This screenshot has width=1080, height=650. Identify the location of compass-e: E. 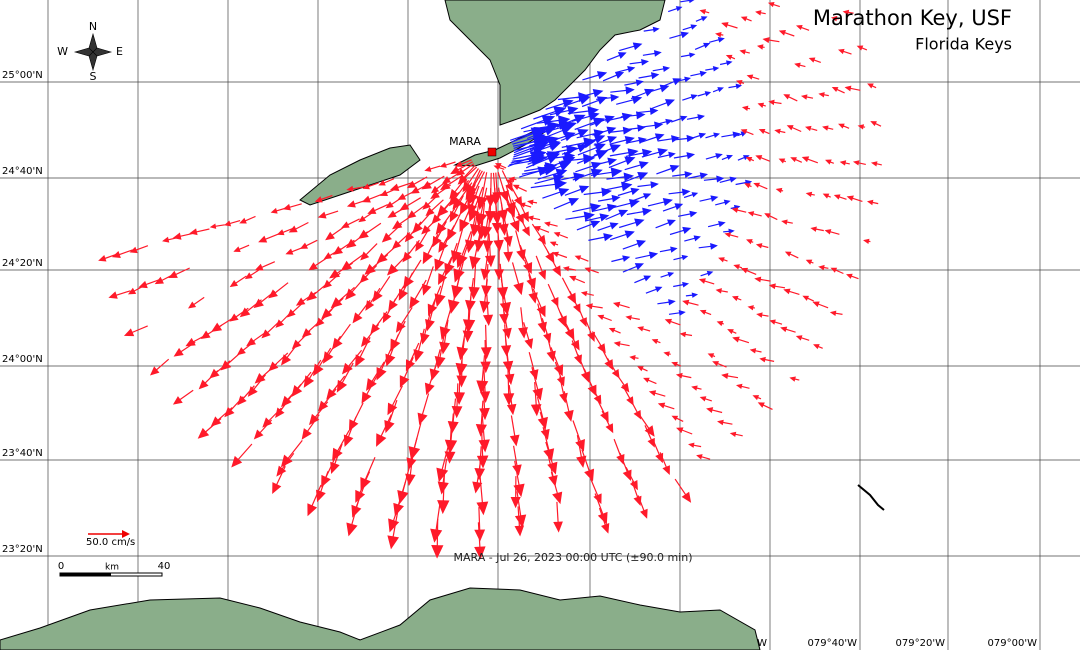
(119, 51).